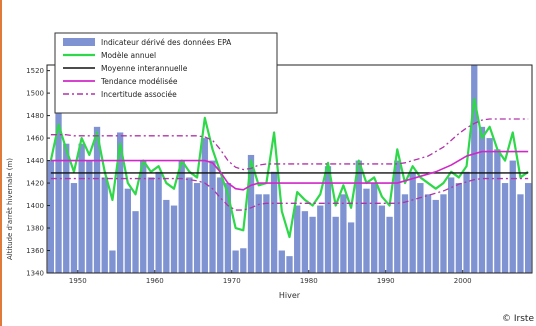  What do you see at coordinates (155, 281) in the screenshot?
I see `x-tick-label-1960: 1960` at bounding box center [155, 281].